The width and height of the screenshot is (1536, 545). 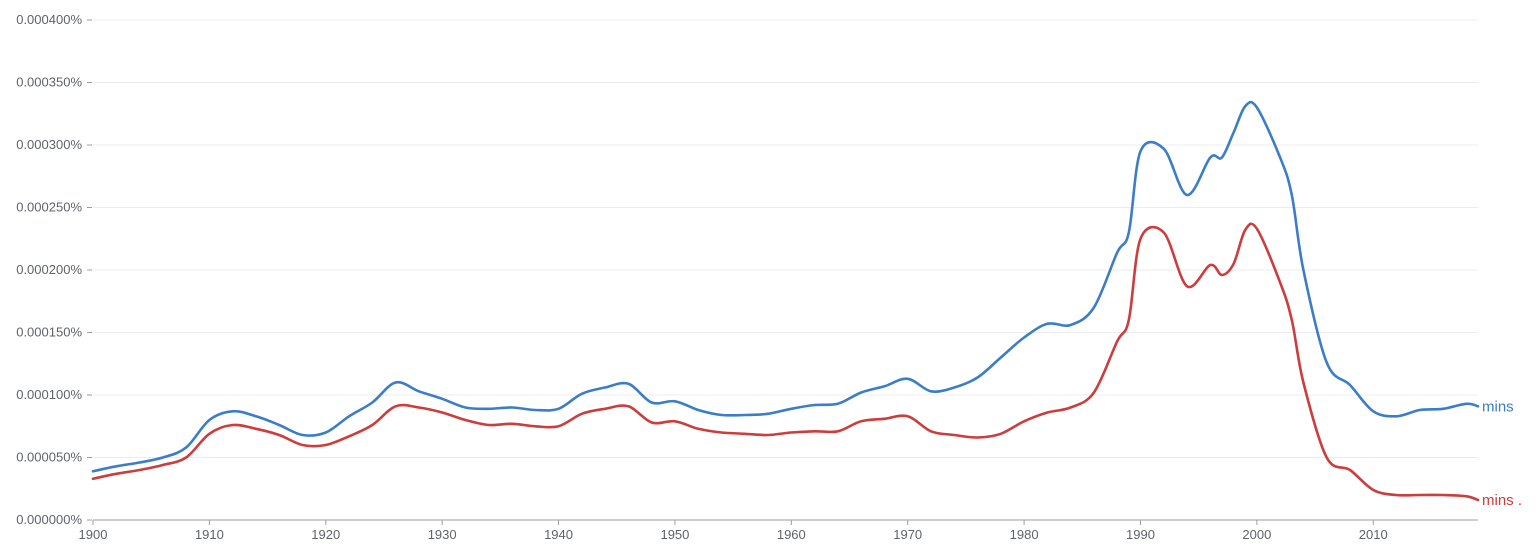 I want to click on y-tick-label: 0.000150%, so click(x=49, y=332).